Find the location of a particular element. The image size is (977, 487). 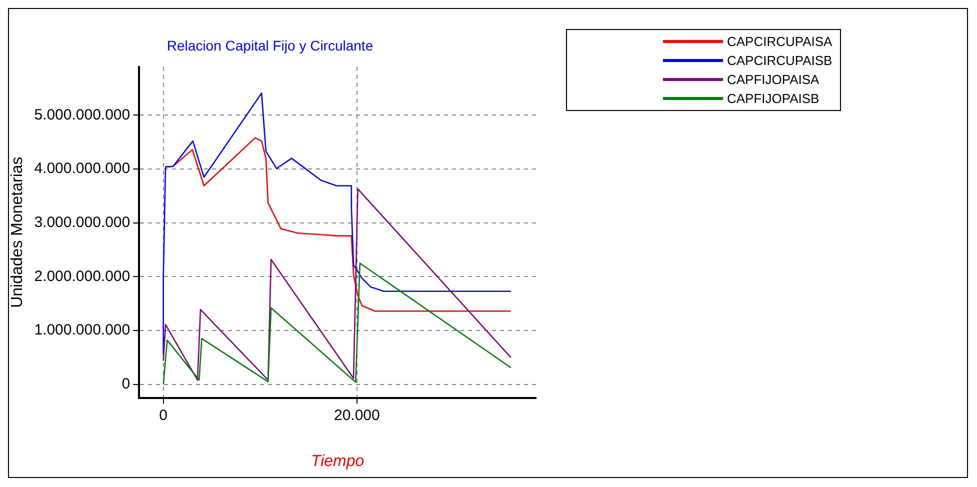

legend-label: CAPCIRCUPAISB is located at coordinates (779, 60).